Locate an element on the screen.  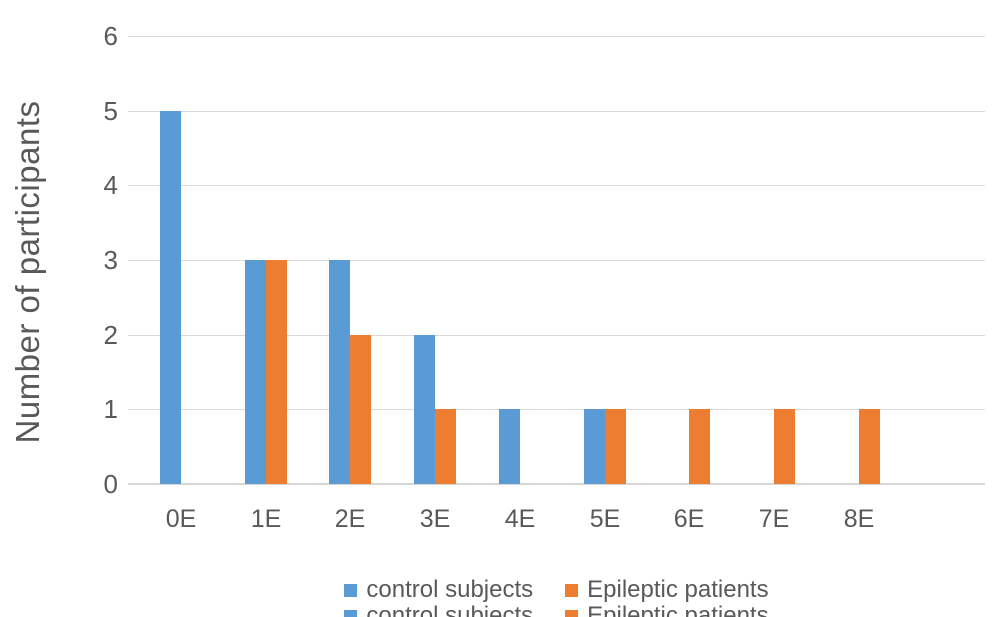
x-tick-label-1E: 1E is located at coordinates (266, 519).